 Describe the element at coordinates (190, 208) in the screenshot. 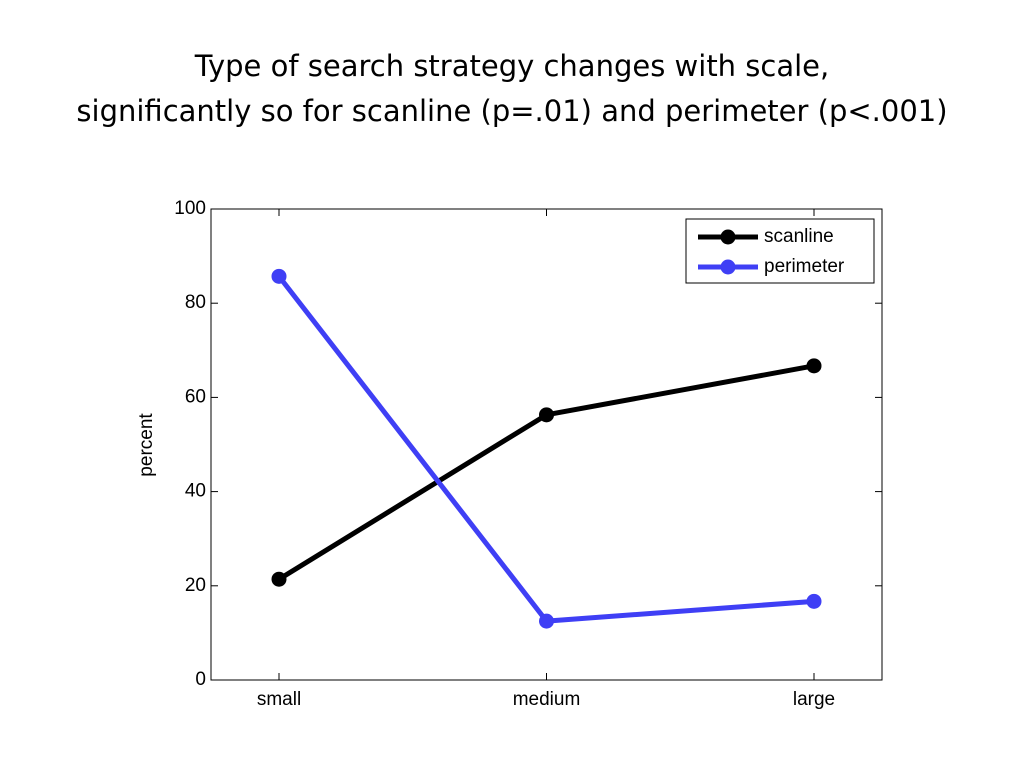

I see `y-tick-label: 100` at that location.